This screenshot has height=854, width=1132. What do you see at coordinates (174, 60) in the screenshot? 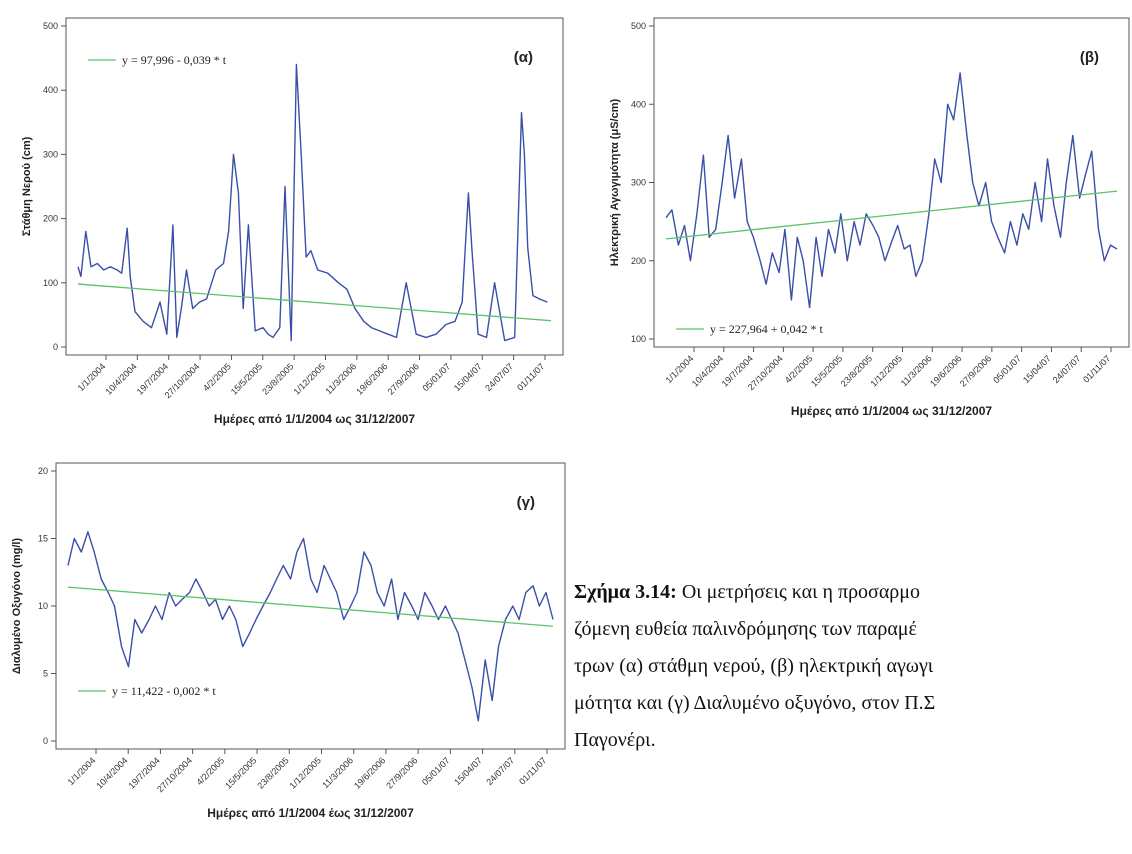
I see `regression-equation: y = 97,996 - 0,039 * t` at bounding box center [174, 60].